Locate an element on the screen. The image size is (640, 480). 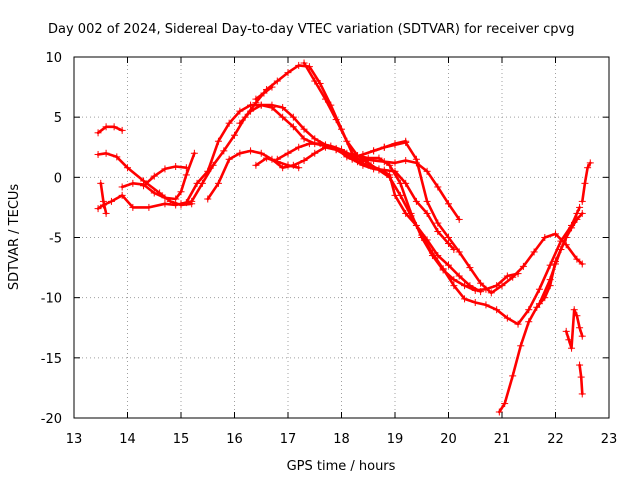
series-sat-e is located at coordinates (158, 176).